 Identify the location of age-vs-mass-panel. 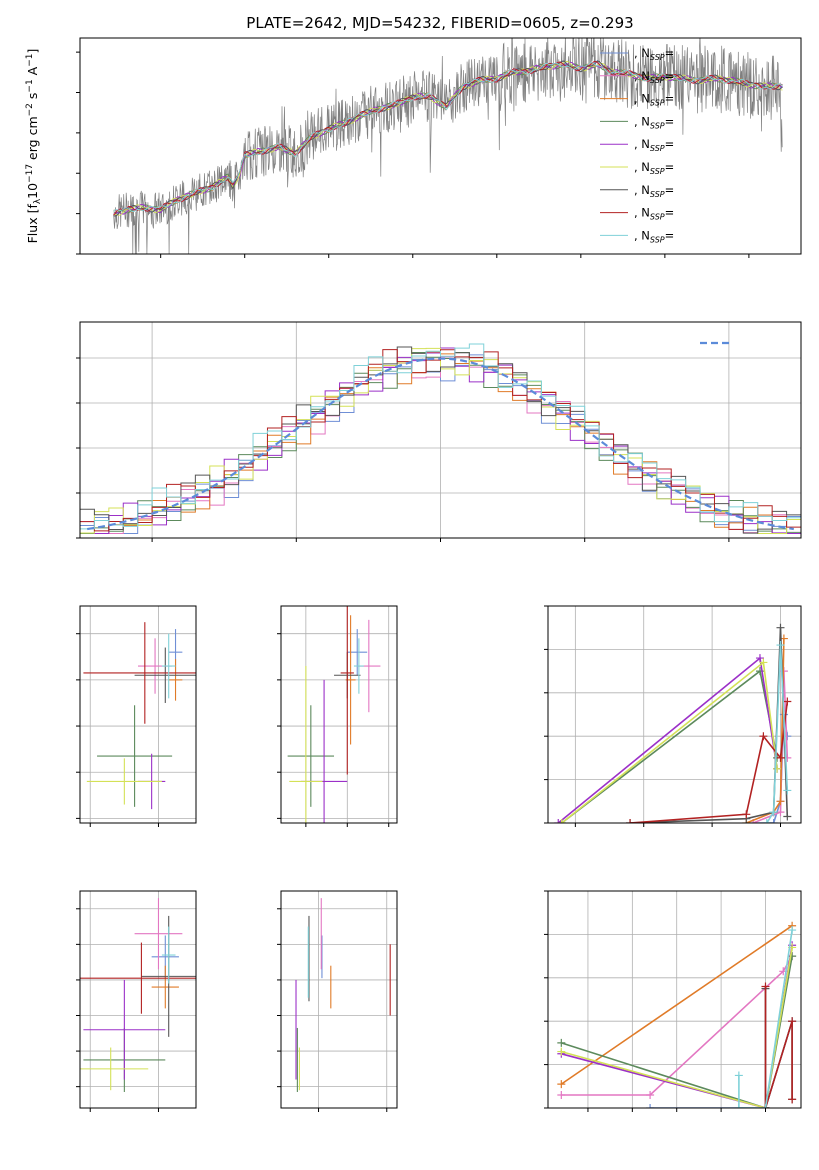
(337, 716).